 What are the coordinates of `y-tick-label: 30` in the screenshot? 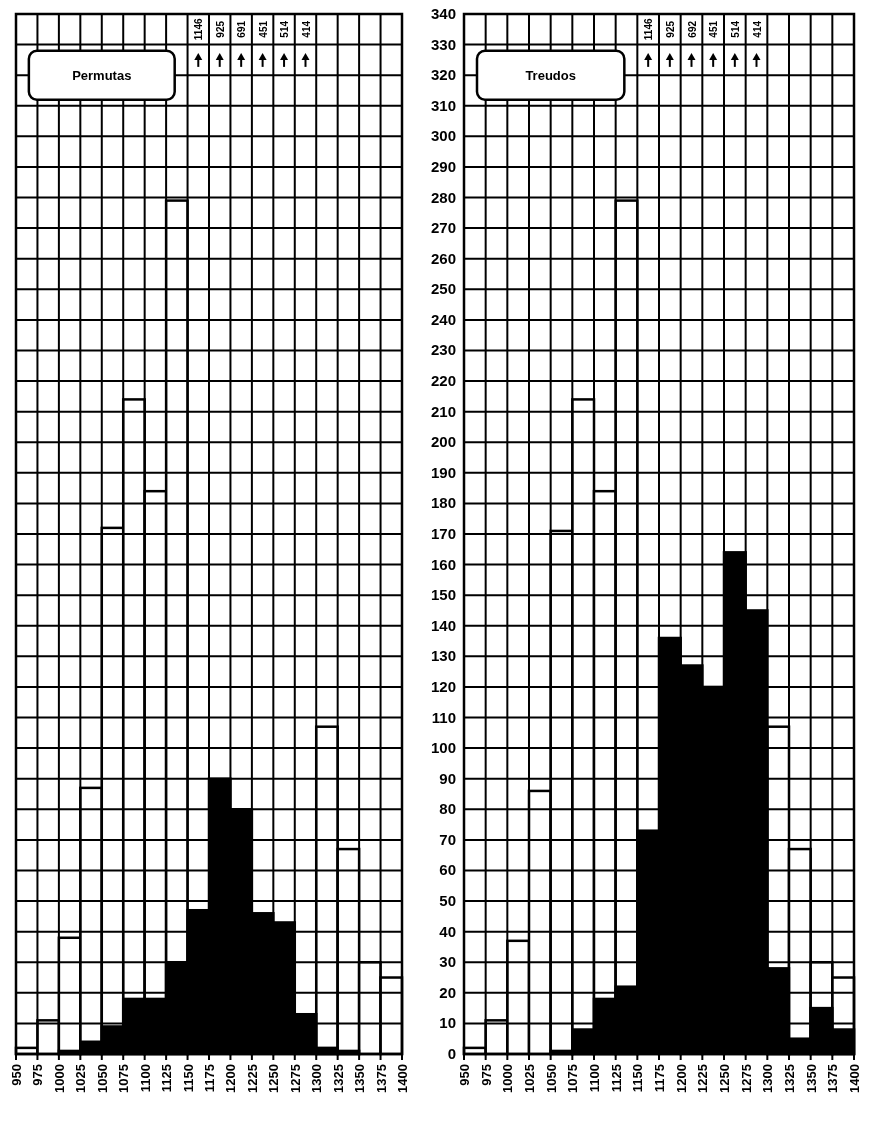 It's located at (447, 962).